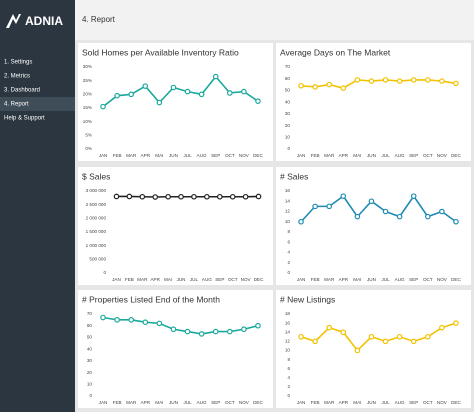  What do you see at coordinates (87, 121) in the screenshot?
I see `y-tick-label: 10%` at bounding box center [87, 121].